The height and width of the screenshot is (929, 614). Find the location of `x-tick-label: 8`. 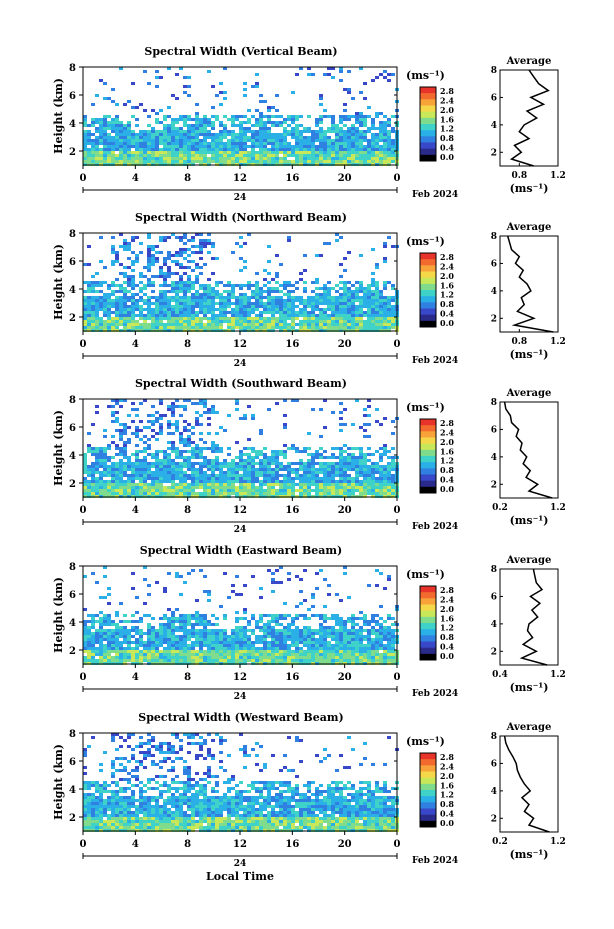

x-tick-label: 8 is located at coordinates (187, 510).